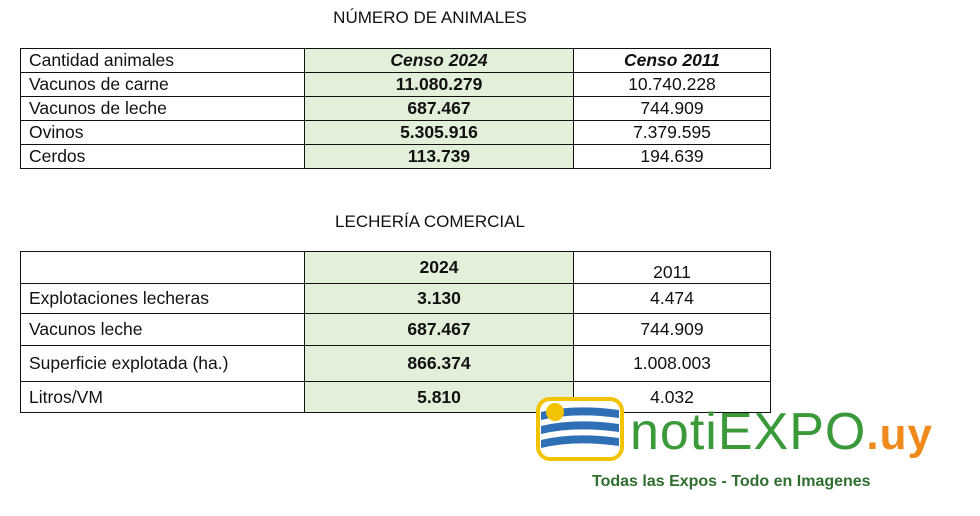 The width and height of the screenshot is (980, 516). Describe the element at coordinates (162, 298) in the screenshot. I see `table-cell: Explotaciones lecheras` at that location.